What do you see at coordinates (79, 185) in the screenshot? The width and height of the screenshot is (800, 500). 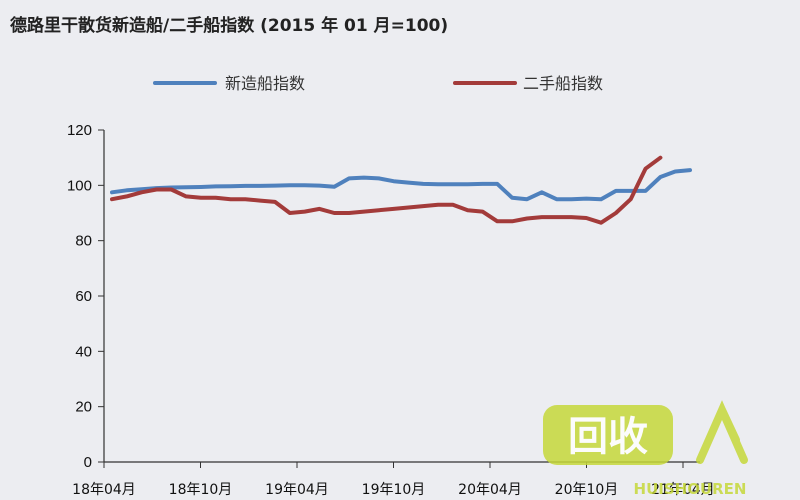 I see `y-tick-label: 100` at bounding box center [79, 185].